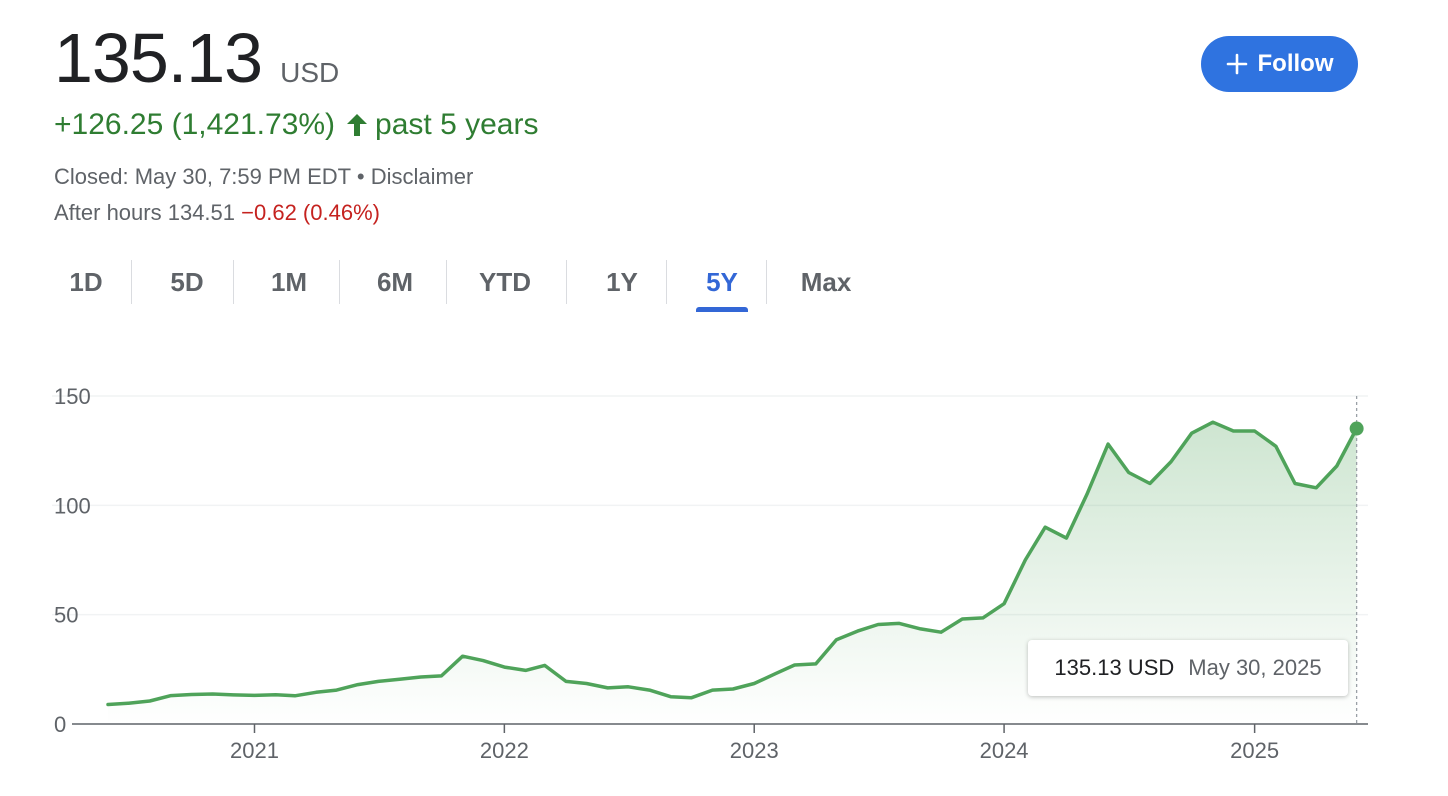 The image size is (1448, 796). Describe the element at coordinates (1254, 750) in the screenshot. I see `x-tick-label: 2025` at that location.